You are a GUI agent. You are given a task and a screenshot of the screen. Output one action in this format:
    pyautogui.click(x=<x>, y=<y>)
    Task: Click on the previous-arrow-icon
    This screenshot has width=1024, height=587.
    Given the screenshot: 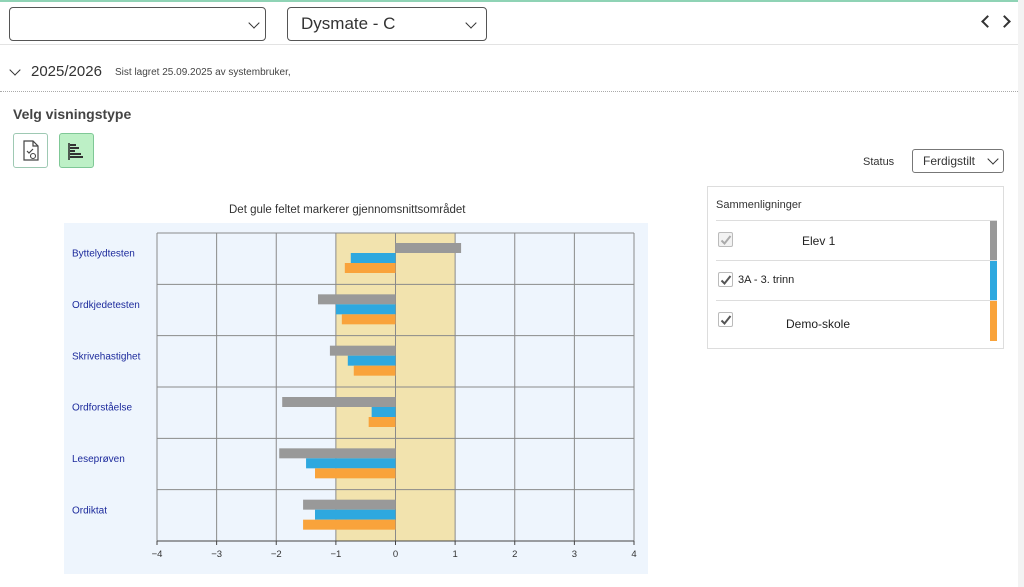 What is the action you would take?
    pyautogui.click(x=987, y=21)
    